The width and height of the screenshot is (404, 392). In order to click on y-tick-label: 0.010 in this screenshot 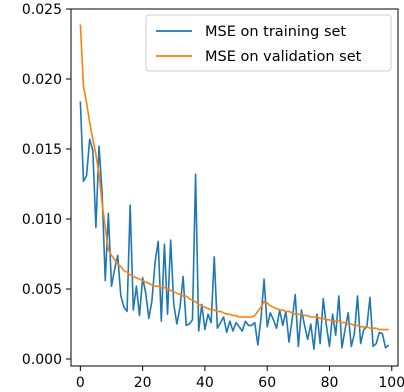, I will do `click(42, 220)`.